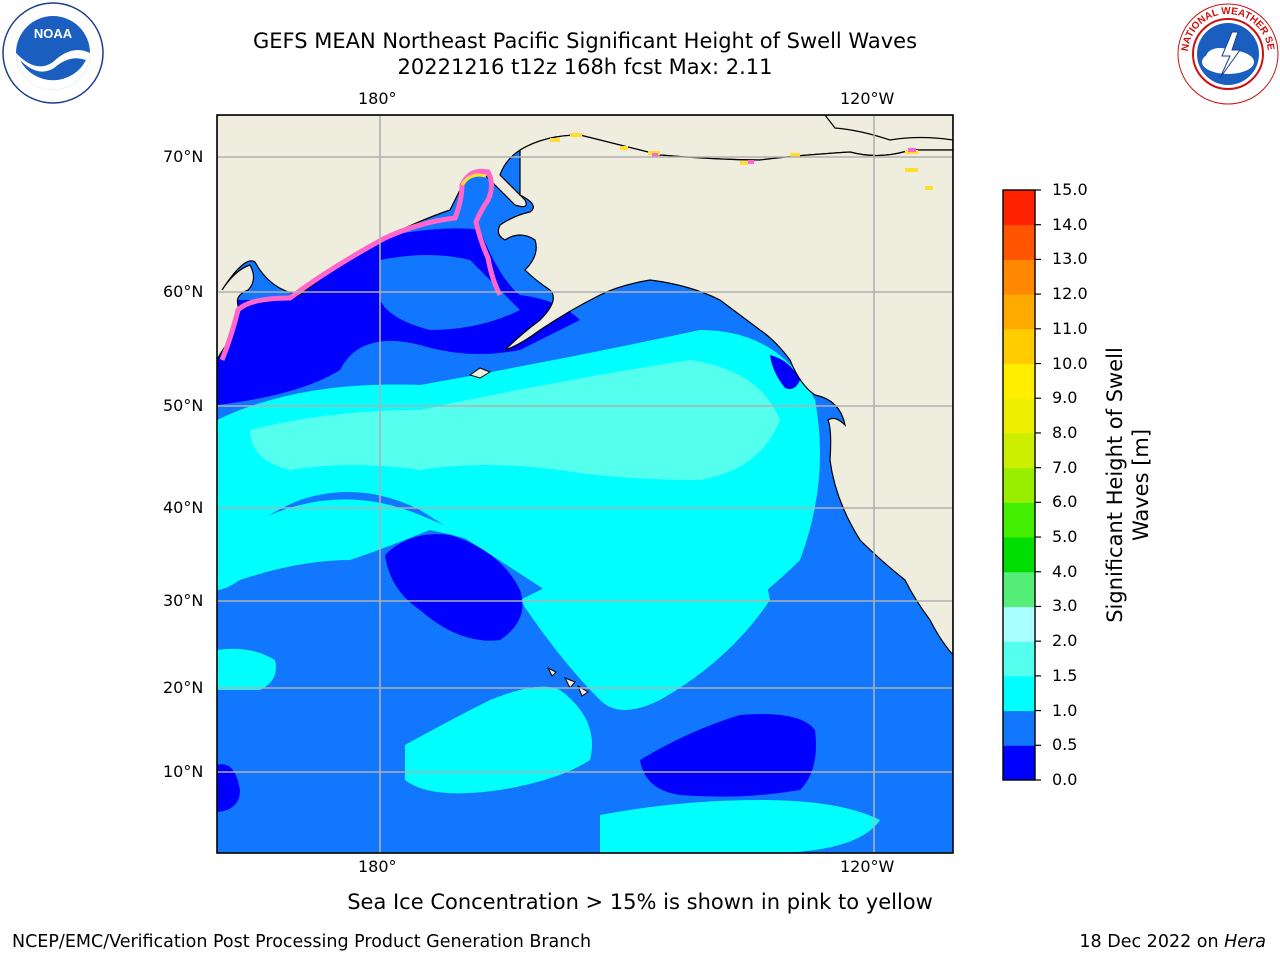  What do you see at coordinates (1065, 779) in the screenshot?
I see `colorbar-tick-label: 0.0` at bounding box center [1065, 779].